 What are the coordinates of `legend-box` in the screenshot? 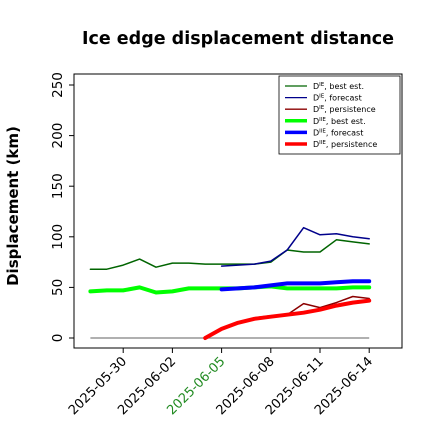 It's located at (339, 115).